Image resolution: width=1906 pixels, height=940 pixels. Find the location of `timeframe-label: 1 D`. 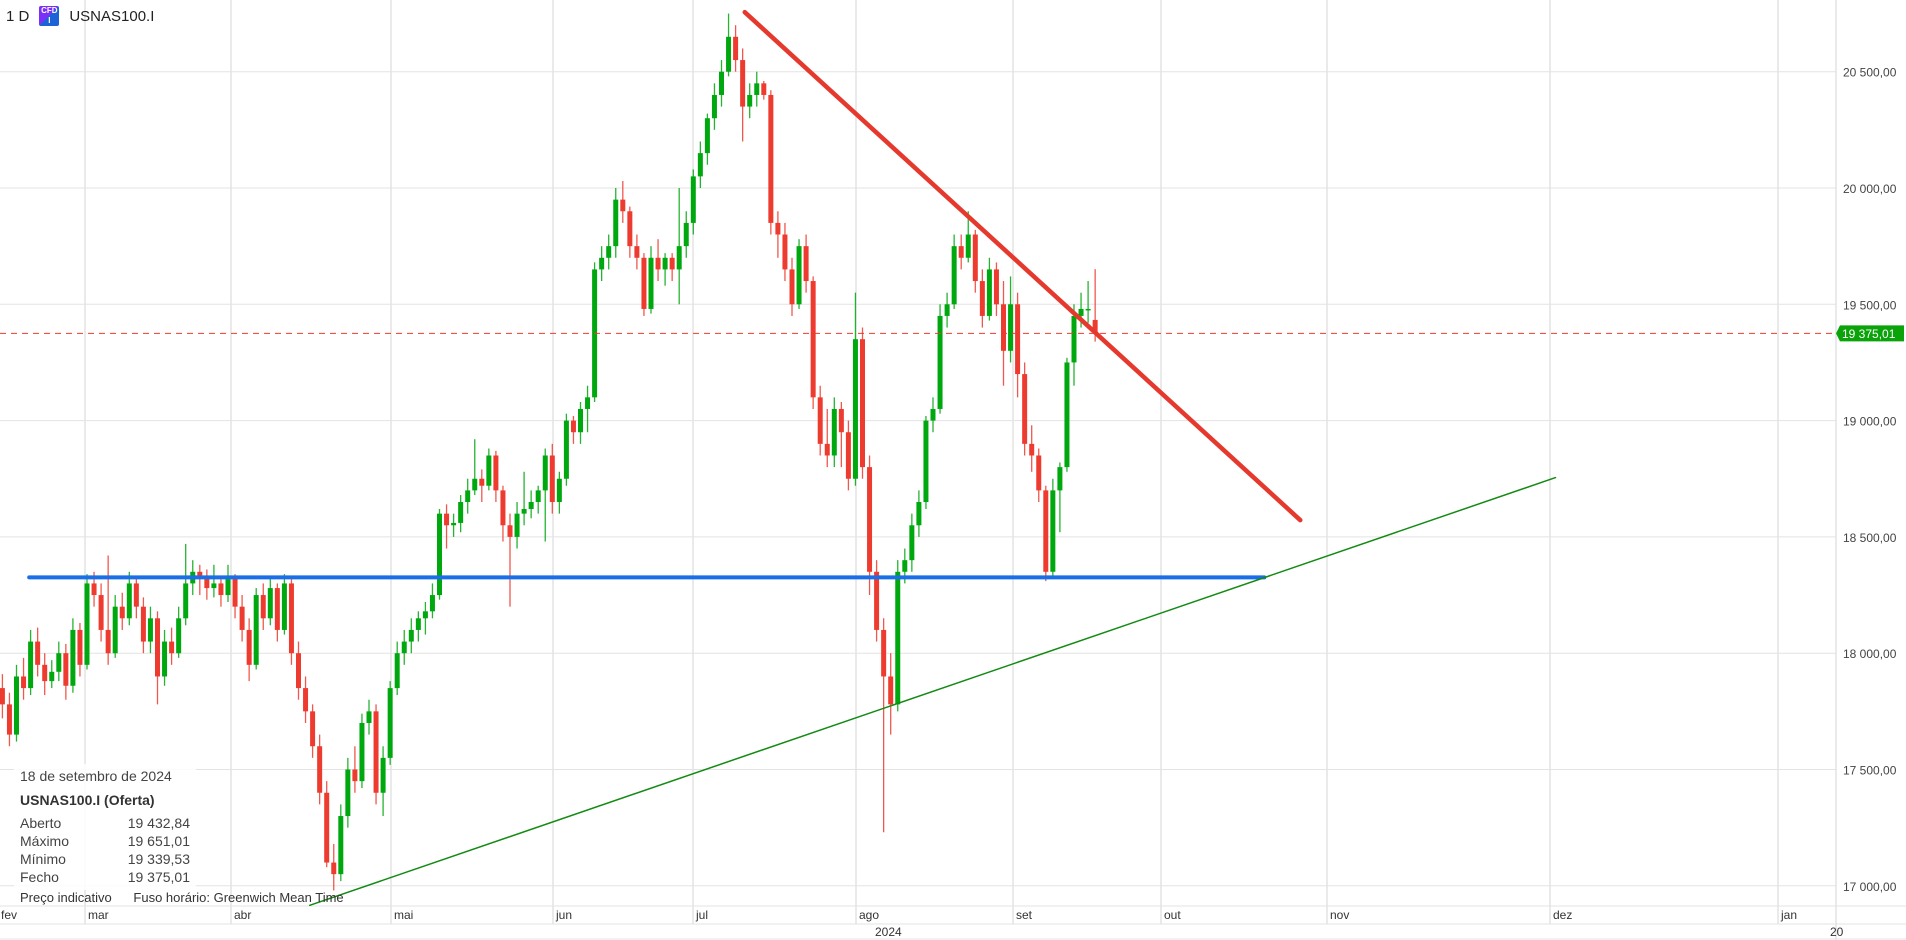

timeframe-label: 1 D is located at coordinates (18, 16).